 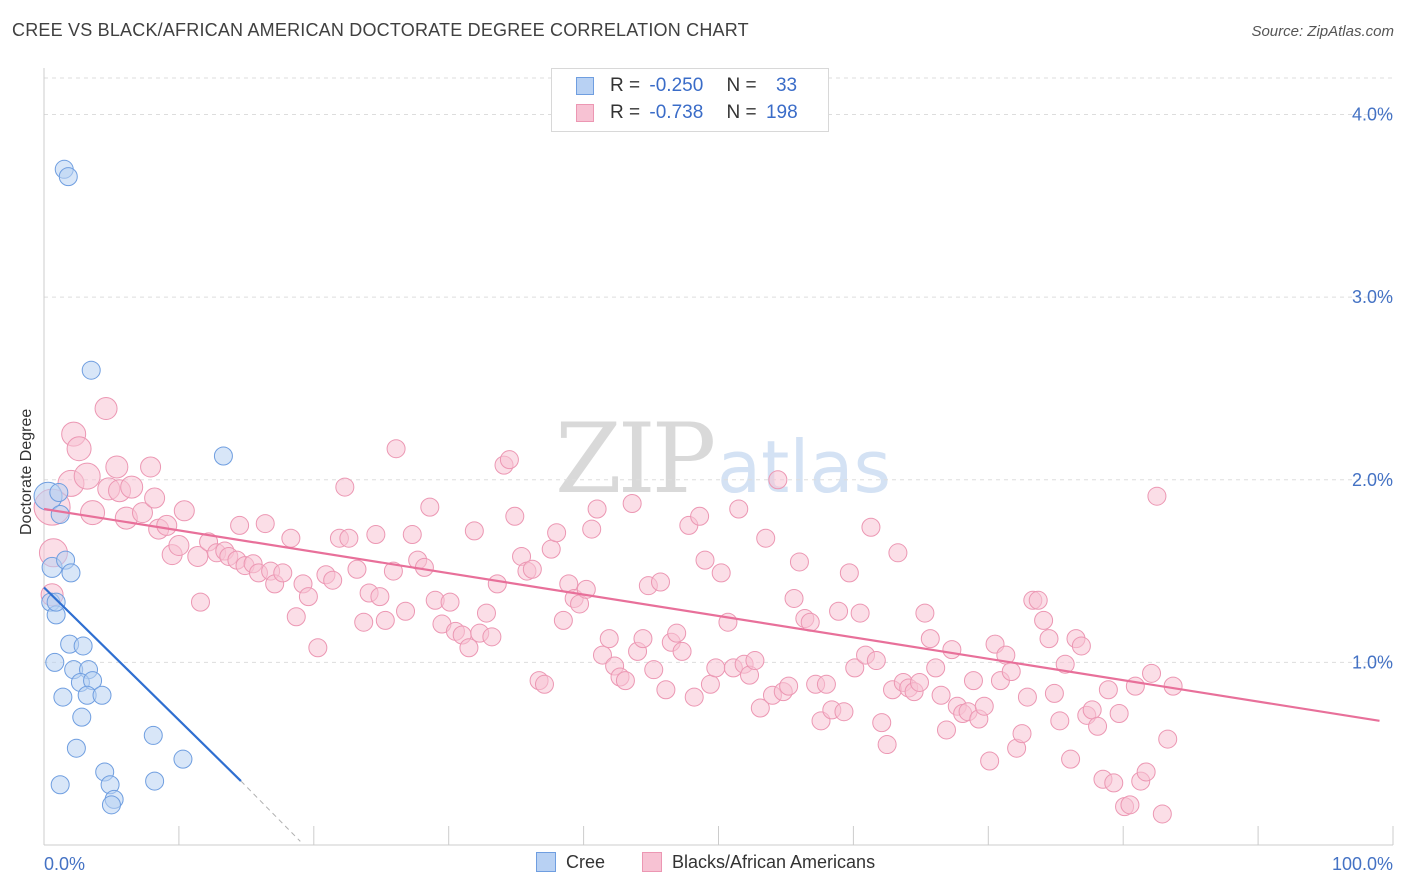 What do you see at coordinates (781, 112) in the screenshot?
I see `black-n-value: 198` at bounding box center [781, 112].